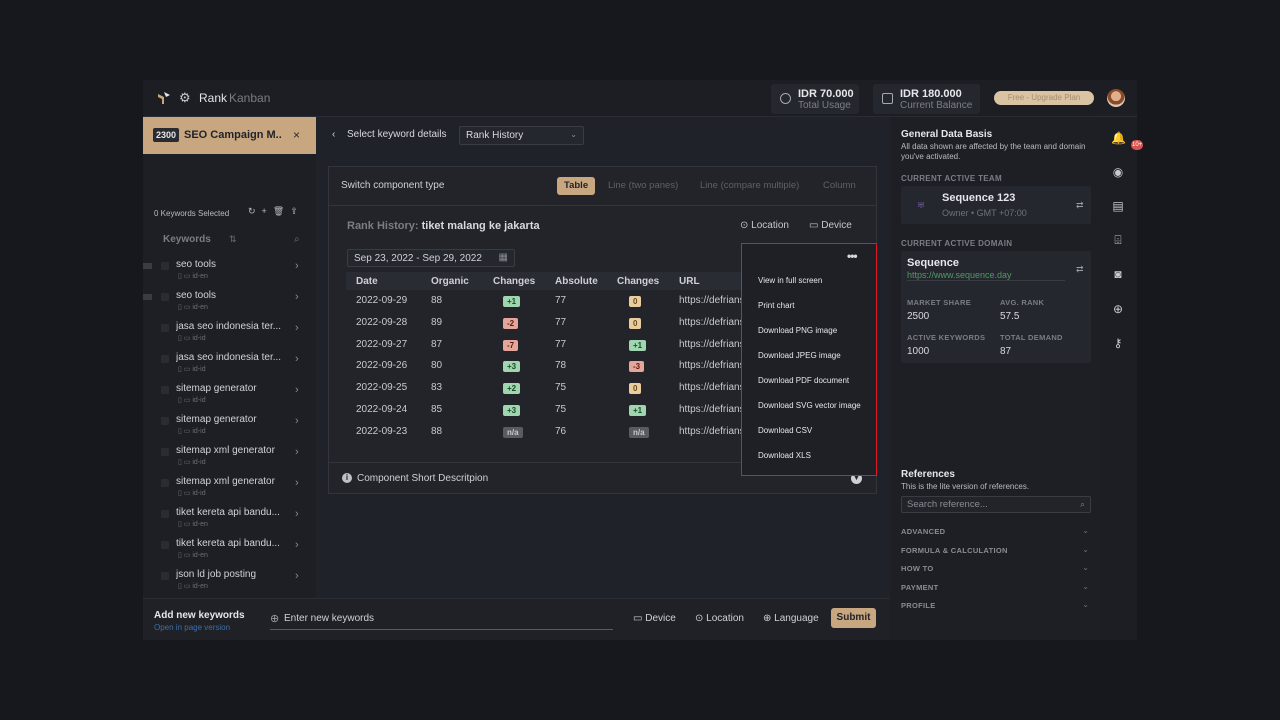 Image resolution: width=1280 pixels, height=720 pixels. Describe the element at coordinates (654, 618) in the screenshot. I see `bottom-device-option: ▭ Device` at that location.